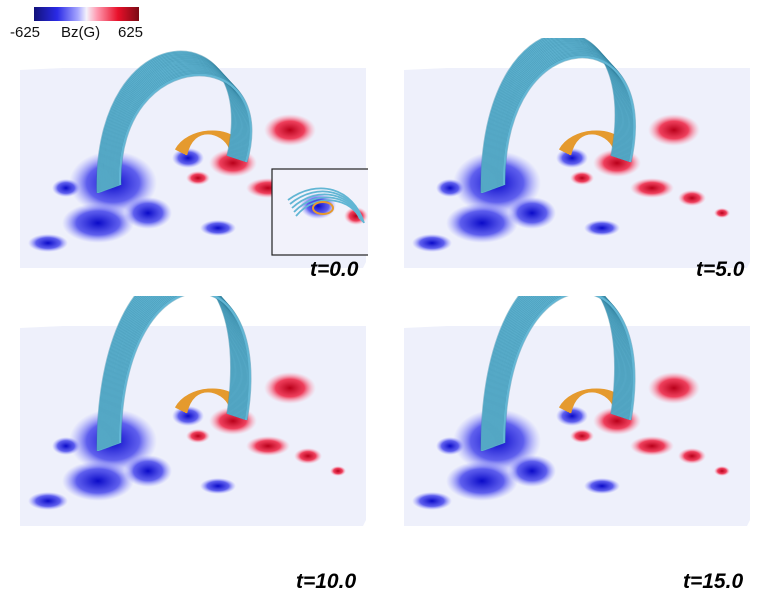  I want to click on colorbar-max-label: 625, so click(131, 32).